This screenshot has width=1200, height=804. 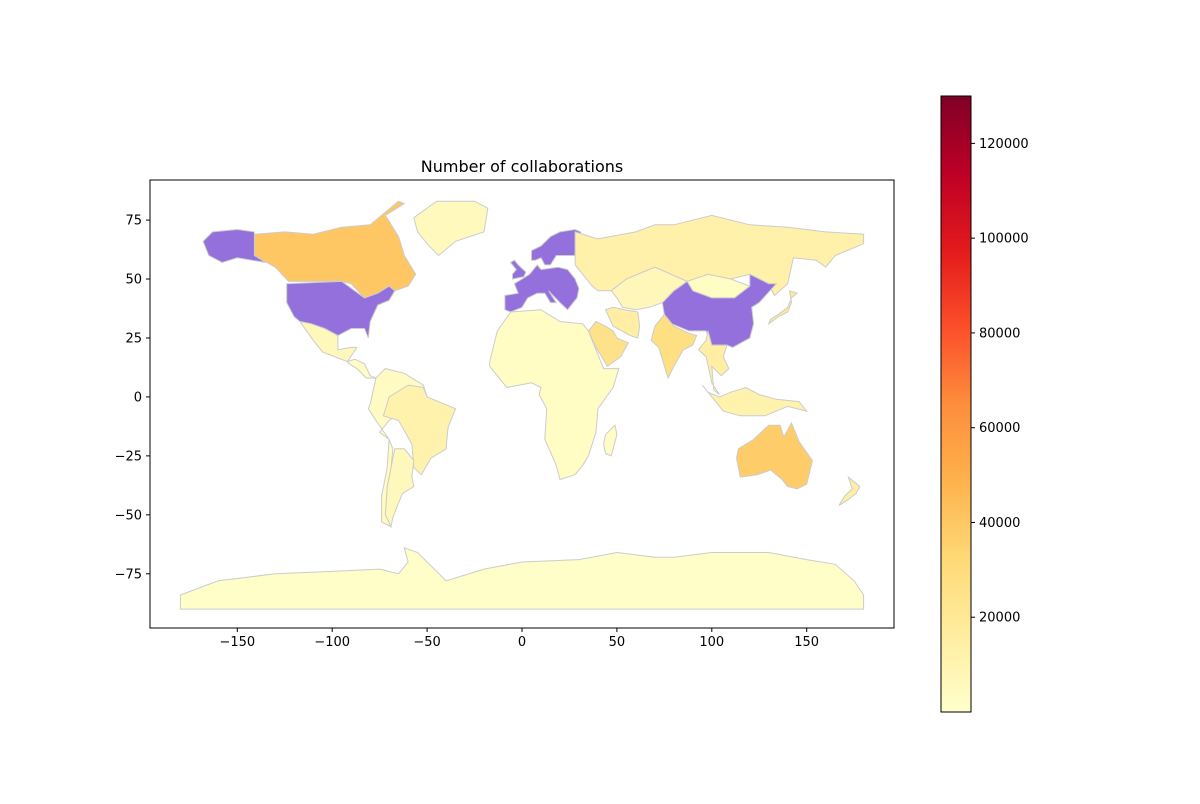 What do you see at coordinates (554, 395) in the screenshot?
I see `region-africa` at bounding box center [554, 395].